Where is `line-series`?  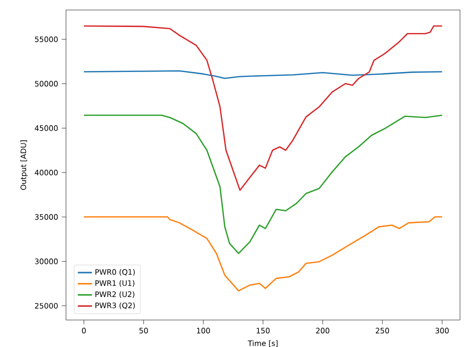
line-series is located at coordinates (263, 75).